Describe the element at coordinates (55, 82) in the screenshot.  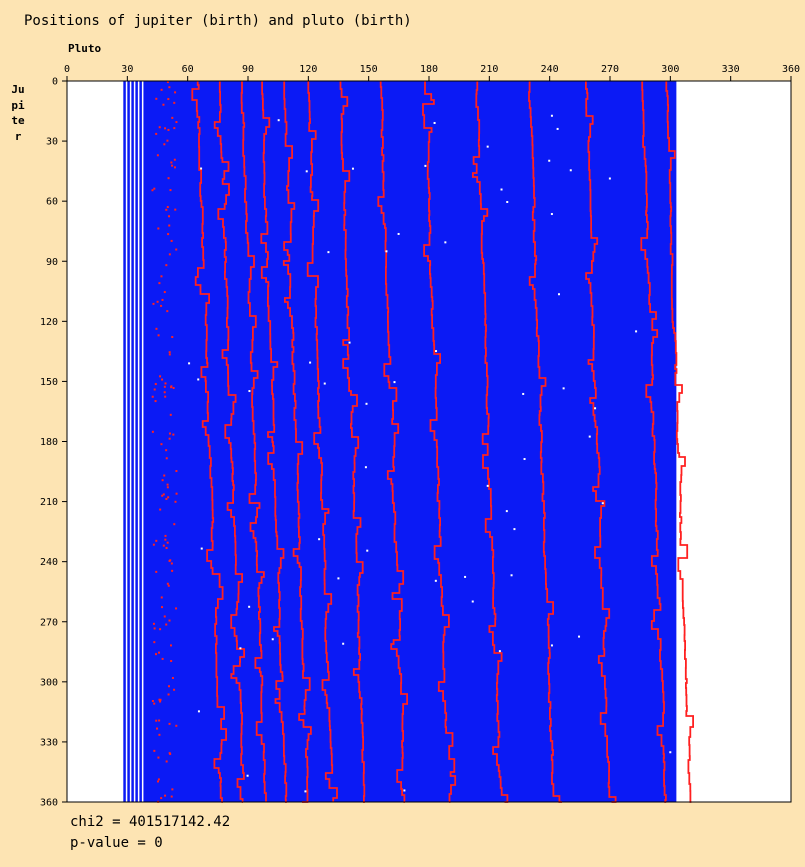
I see `y-tick-label: 0` at that location.